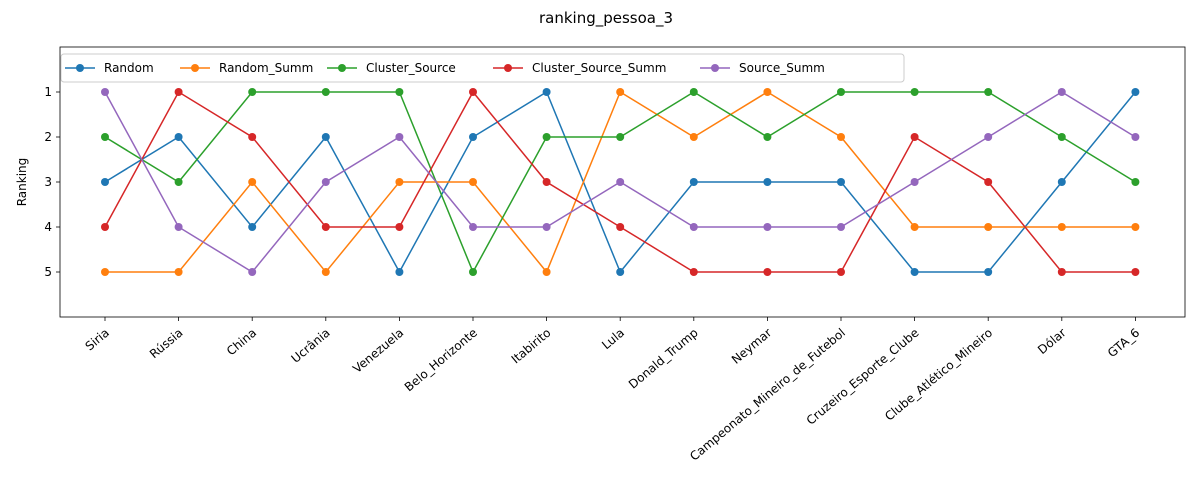 The image size is (1200, 500). Describe the element at coordinates (411, 68) in the screenshot. I see `legend-label-cluster-source: Cluster_Source` at that location.